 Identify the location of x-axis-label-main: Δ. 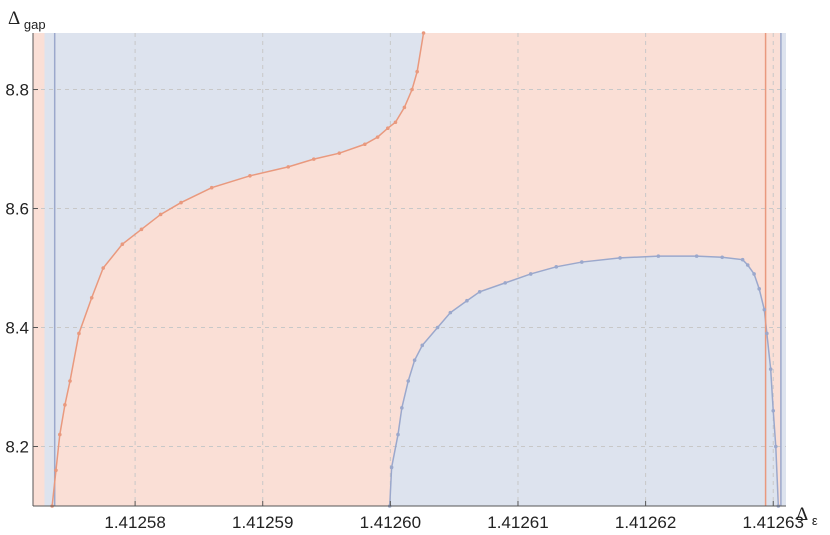
(802, 514).